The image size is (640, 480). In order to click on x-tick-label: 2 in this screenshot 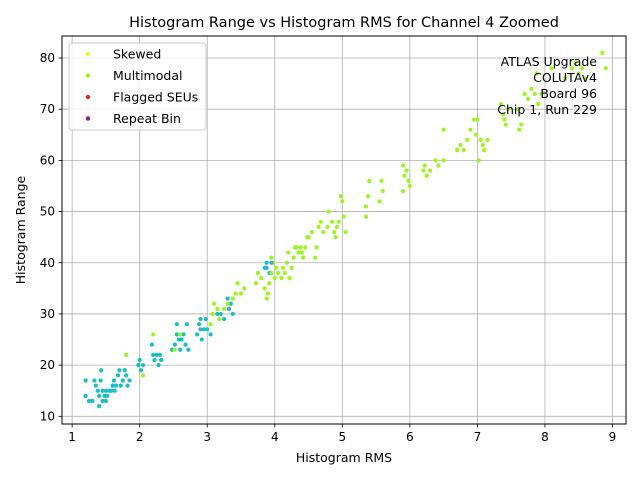, I will do `click(140, 437)`.